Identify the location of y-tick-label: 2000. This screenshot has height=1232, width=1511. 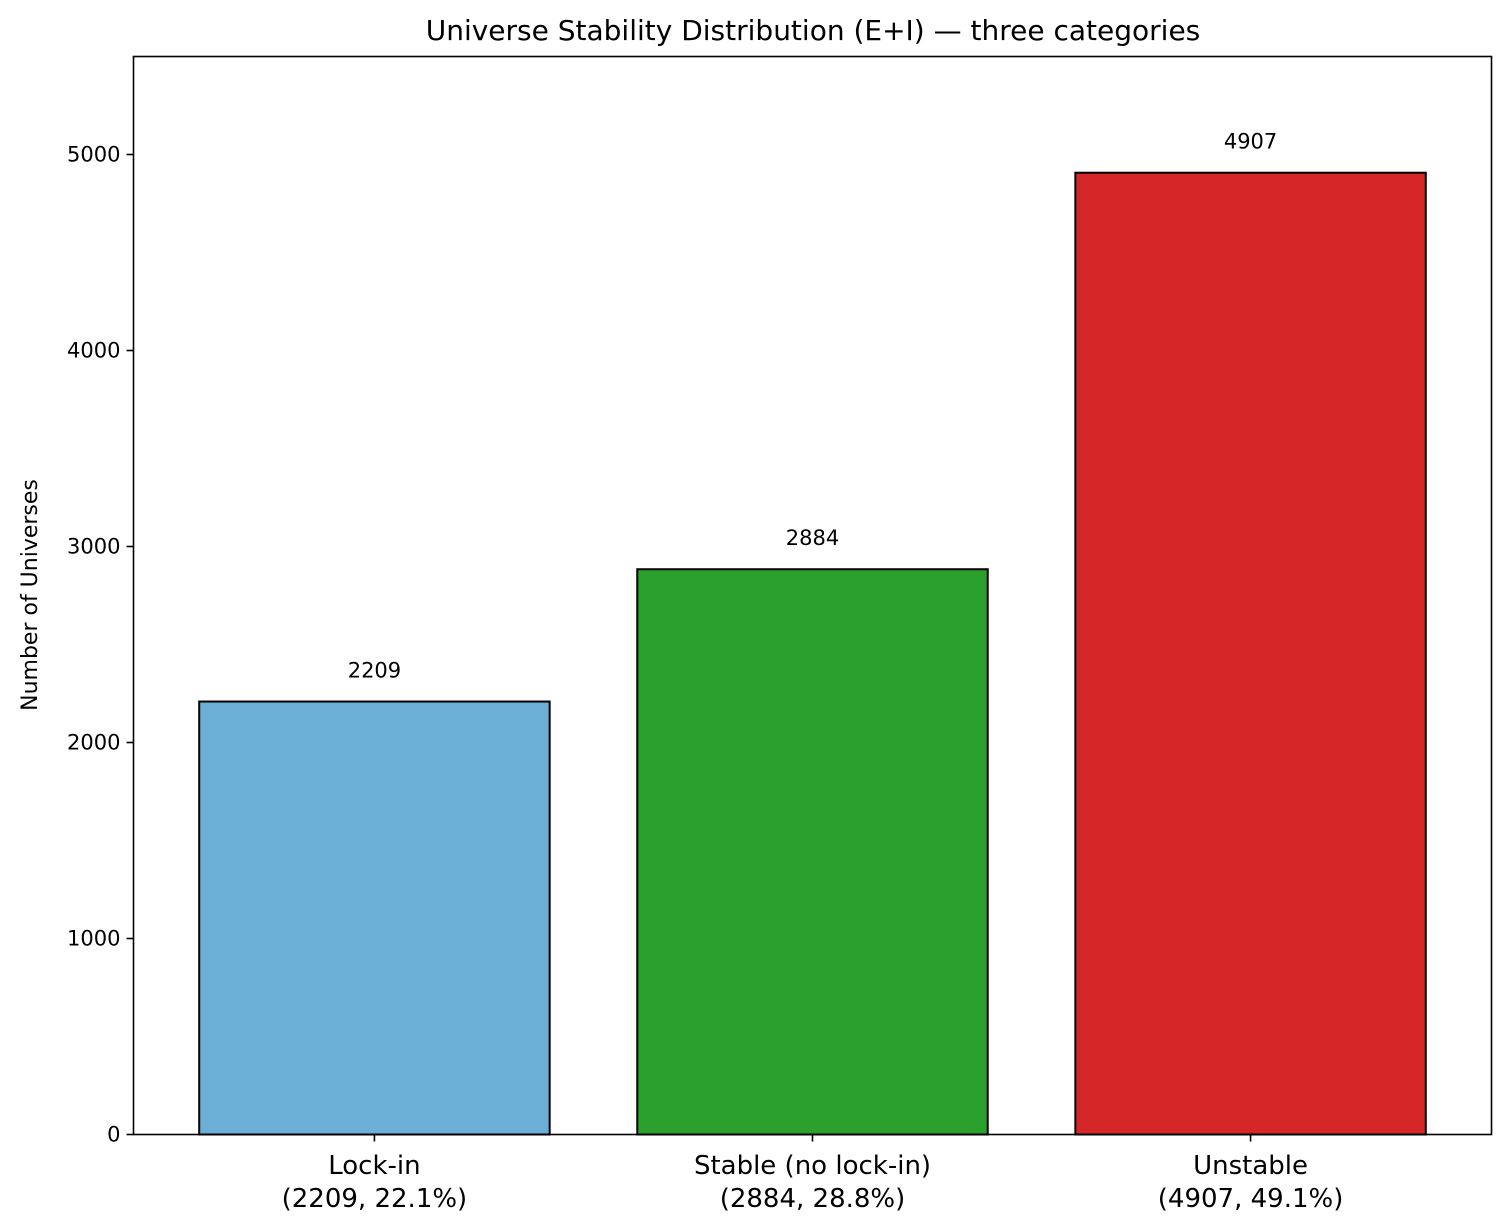
(93, 743).